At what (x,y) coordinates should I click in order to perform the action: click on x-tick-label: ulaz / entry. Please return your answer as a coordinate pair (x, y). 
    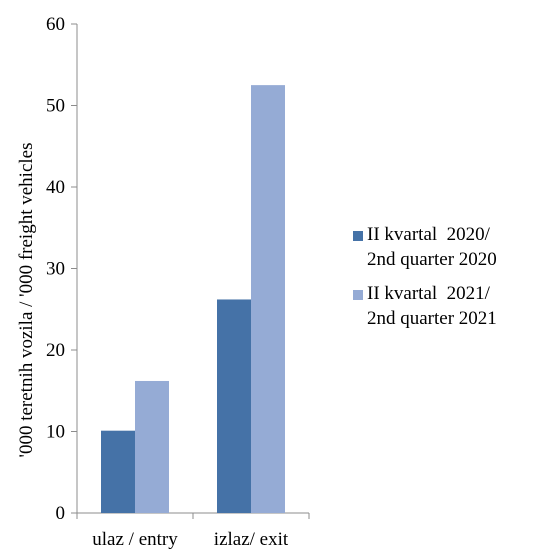
    Looking at the image, I should click on (135, 539).